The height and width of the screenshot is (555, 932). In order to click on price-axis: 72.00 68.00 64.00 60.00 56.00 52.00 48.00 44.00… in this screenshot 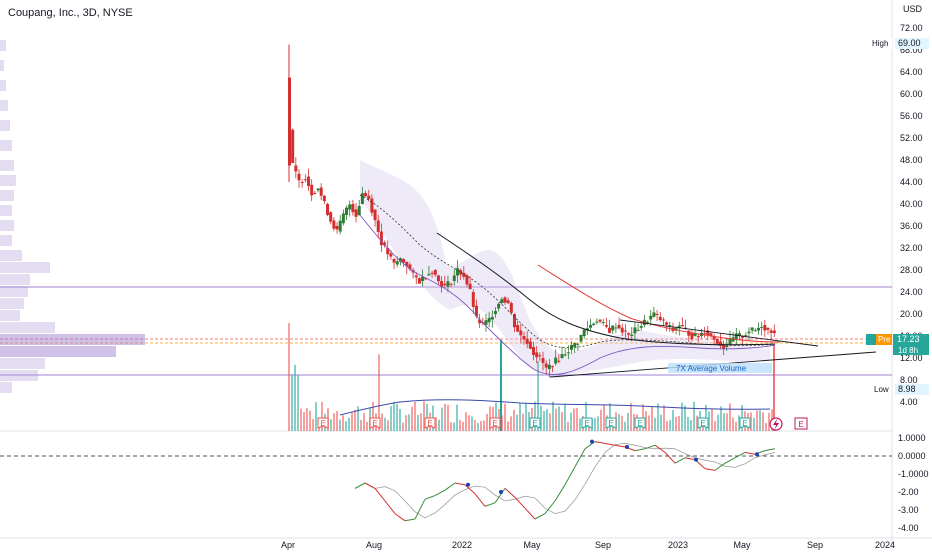, I will do `click(911, 215)`.